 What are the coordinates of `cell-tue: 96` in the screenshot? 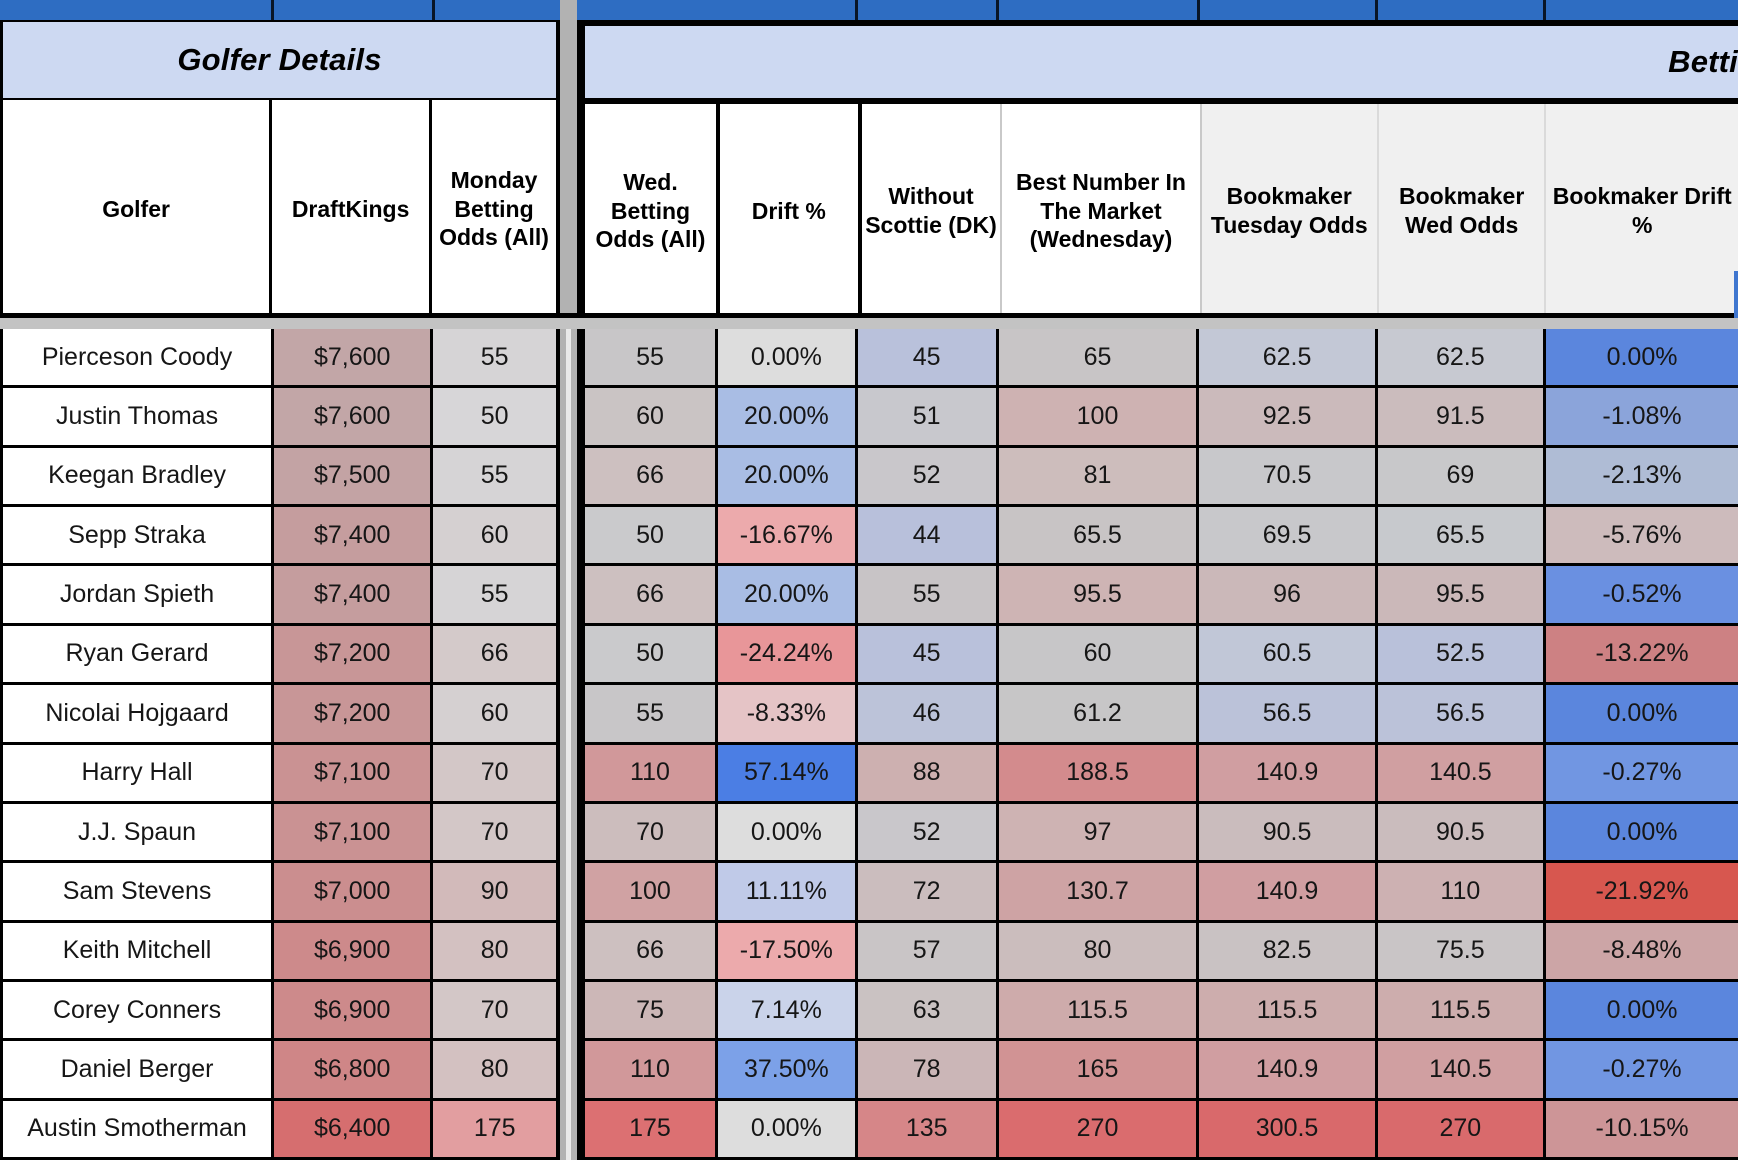 It's located at (1288, 594).